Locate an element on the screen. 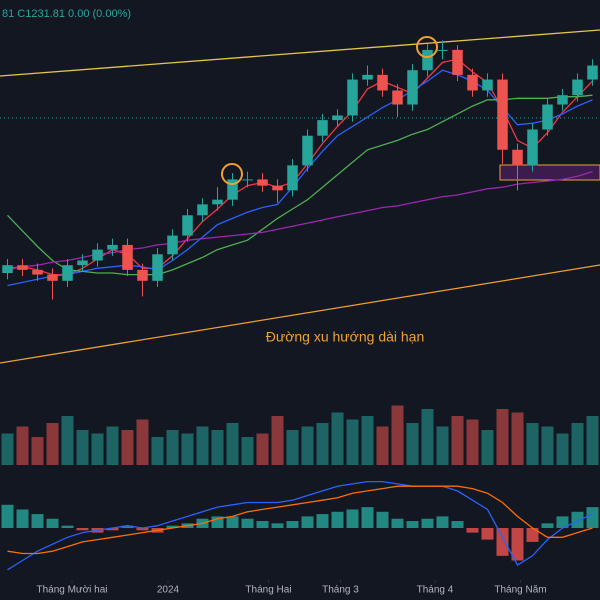 The image size is (600, 600). x-tick-label: Tháng 4 is located at coordinates (435, 590).